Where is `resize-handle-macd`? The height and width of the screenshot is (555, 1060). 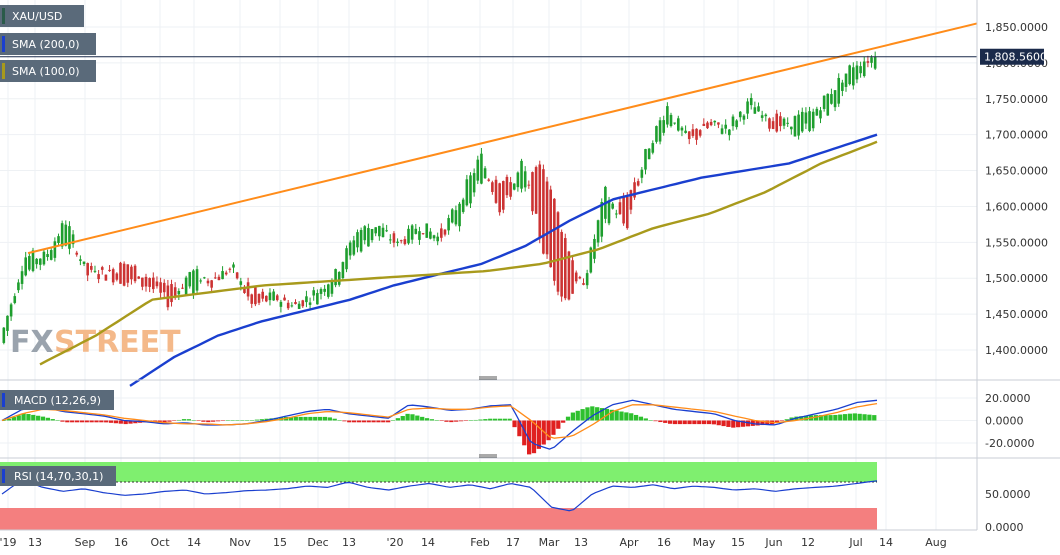 resize-handle-macd is located at coordinates (488, 378).